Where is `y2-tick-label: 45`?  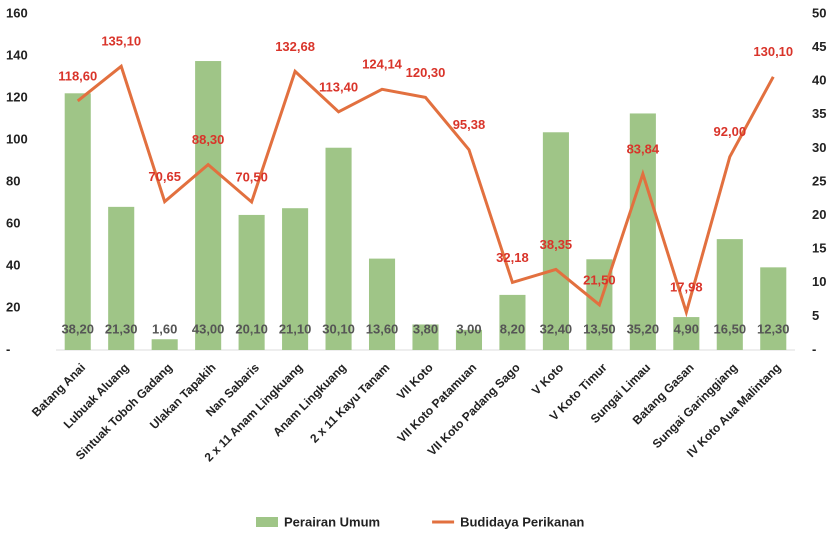 y2-tick-label: 45 is located at coordinates (819, 46).